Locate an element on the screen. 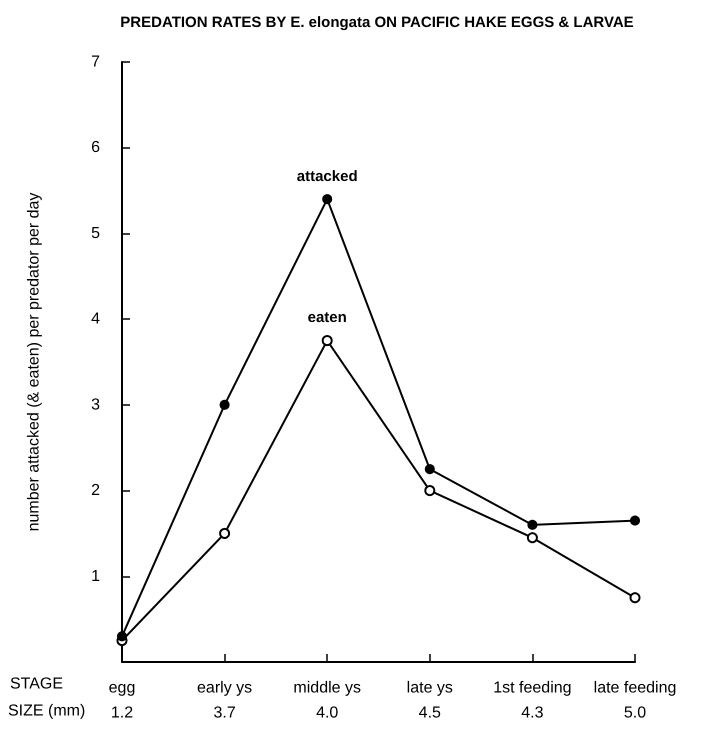  x-tick-label: early ys is located at coordinates (224, 688).